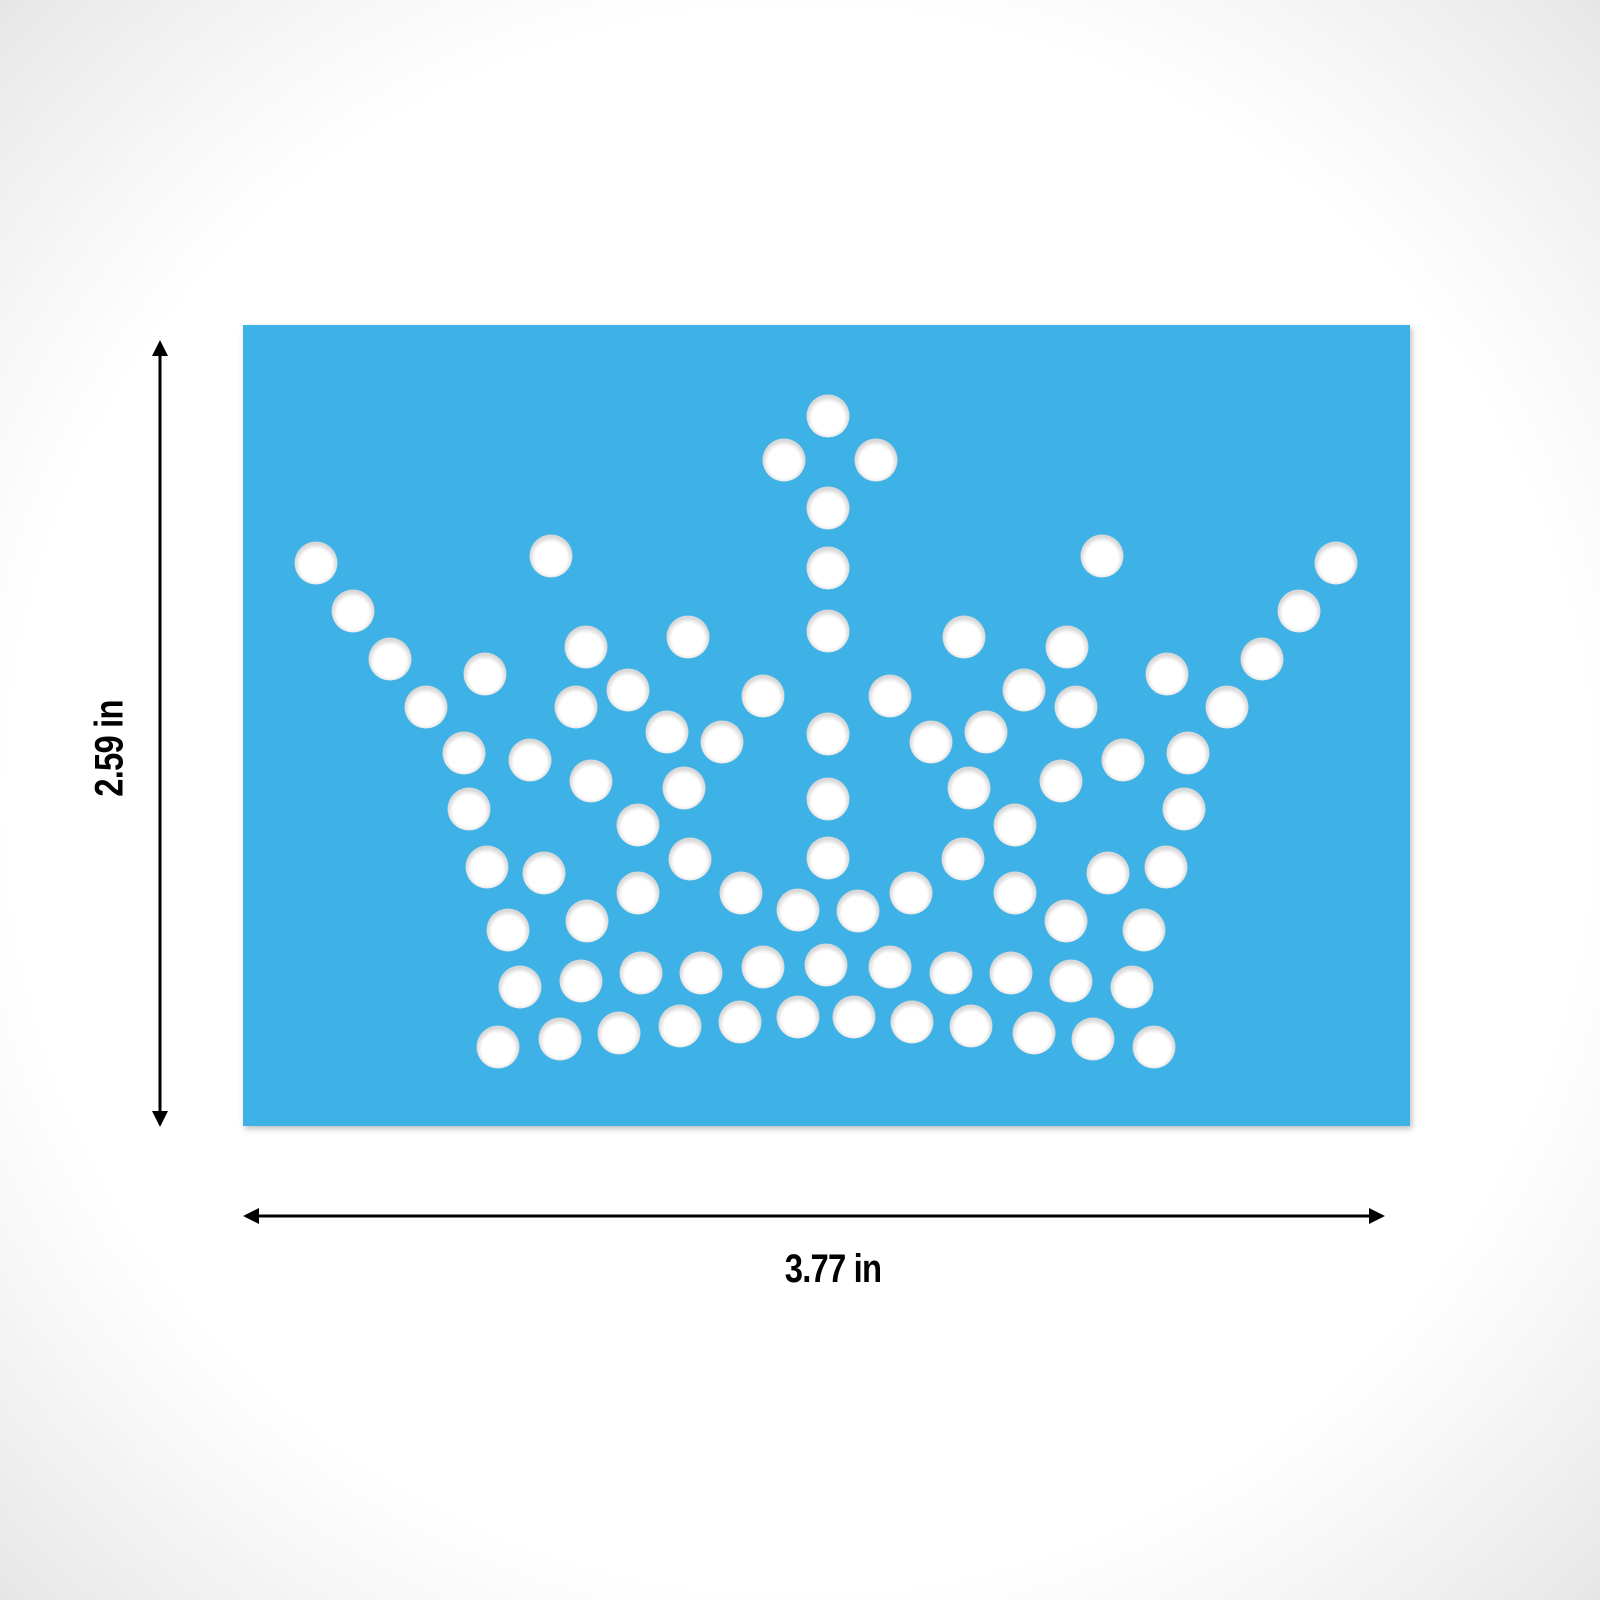 The width and height of the screenshot is (1600, 1600). I want to click on width-label: 3.77 in, so click(833, 1269).